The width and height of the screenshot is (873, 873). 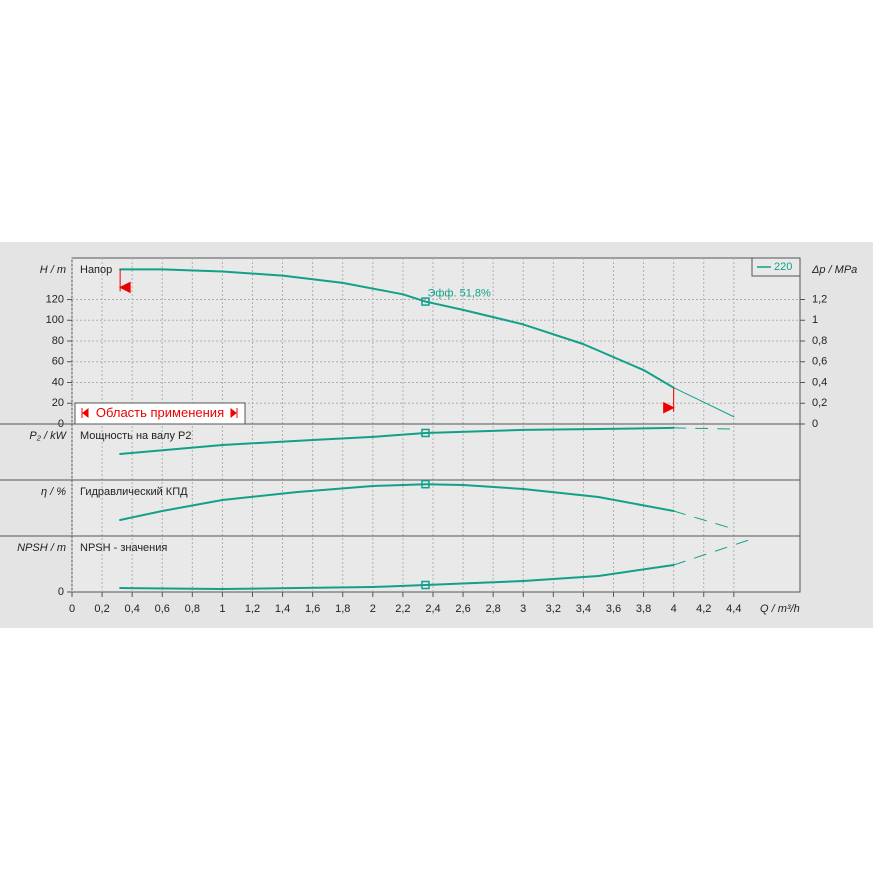 What do you see at coordinates (53, 270) in the screenshot?
I see `y-axis-label: H / m` at bounding box center [53, 270].